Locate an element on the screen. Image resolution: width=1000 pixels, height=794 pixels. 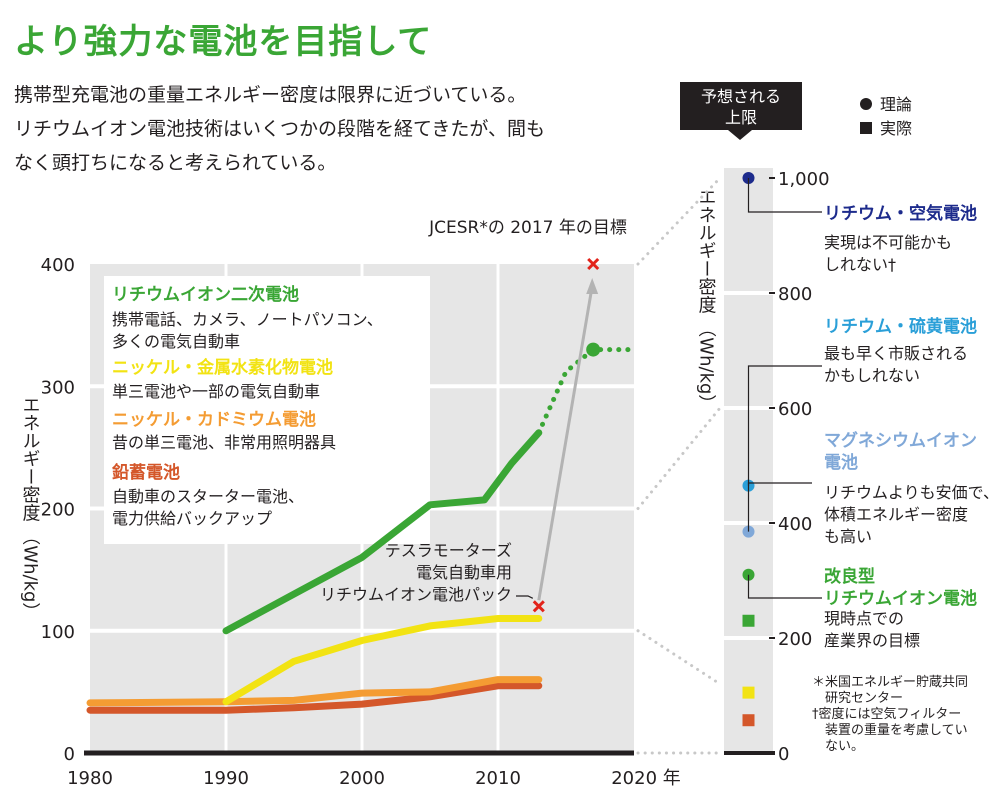
y-tick-label: 0 is located at coordinates (69, 754).